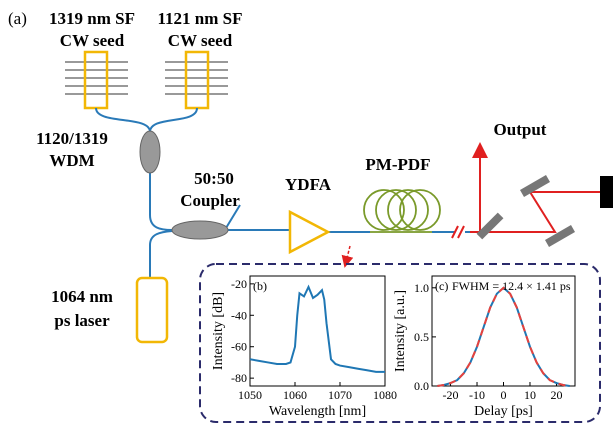  What do you see at coordinates (556, 395) in the screenshot?
I see `x-tick-label: 20` at bounding box center [556, 395].